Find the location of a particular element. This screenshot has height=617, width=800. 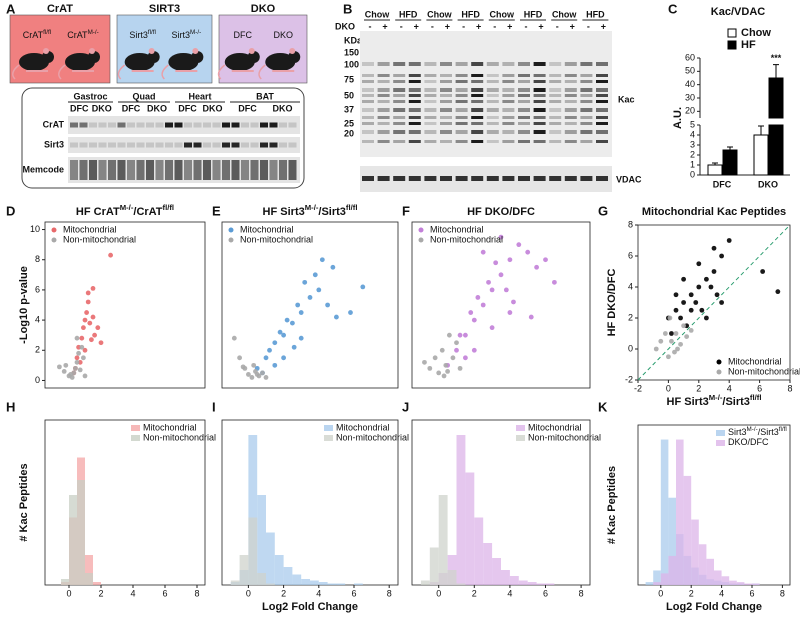

legend-label: Non-mitochondrial is located at coordinates (564, 437).